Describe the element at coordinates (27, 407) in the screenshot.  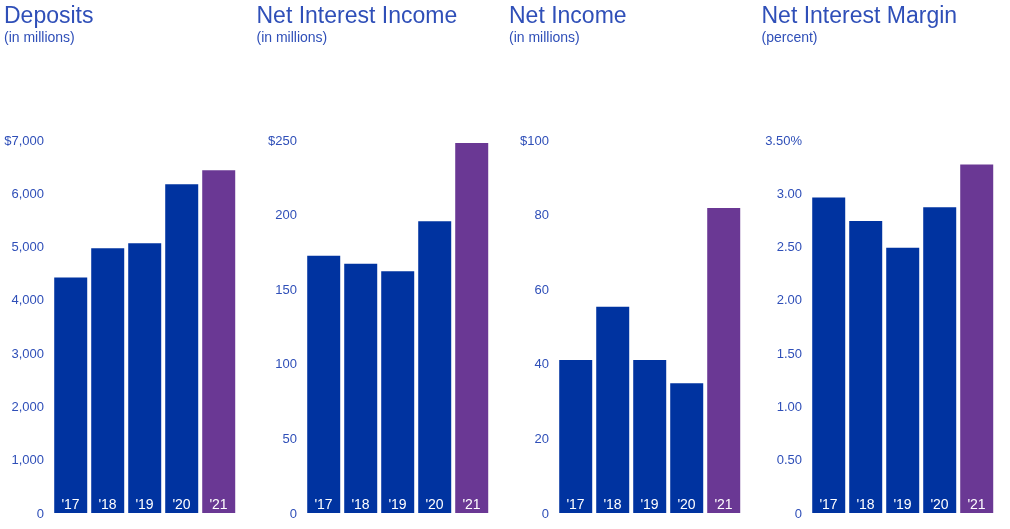
I see `y-tick-label: 2,000` at that location.